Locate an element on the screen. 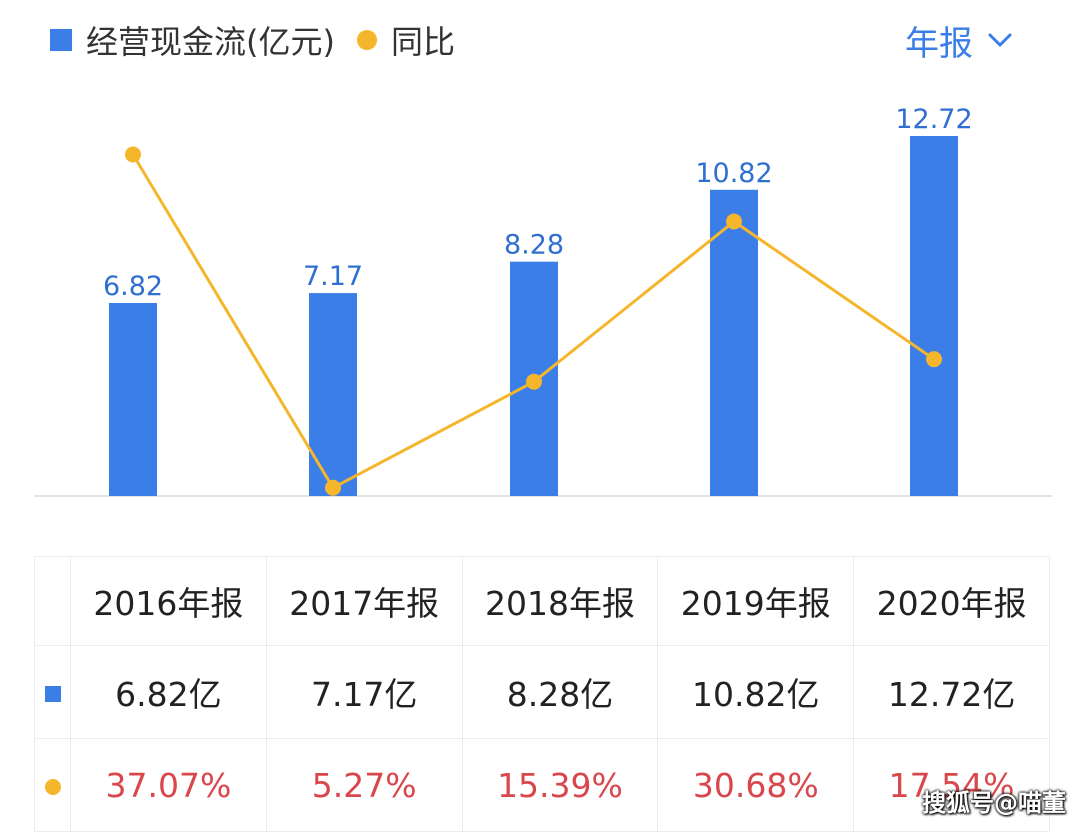 This screenshot has height=832, width=1080. dot-marker-icon is located at coordinates (52, 787).